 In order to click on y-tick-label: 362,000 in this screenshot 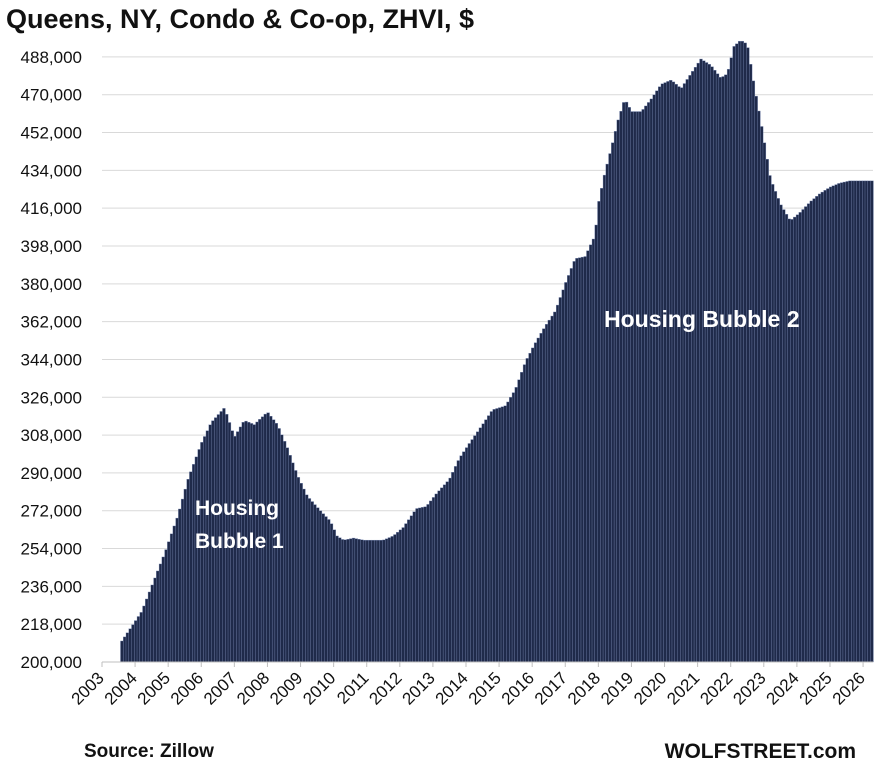, I will do `click(51, 322)`.